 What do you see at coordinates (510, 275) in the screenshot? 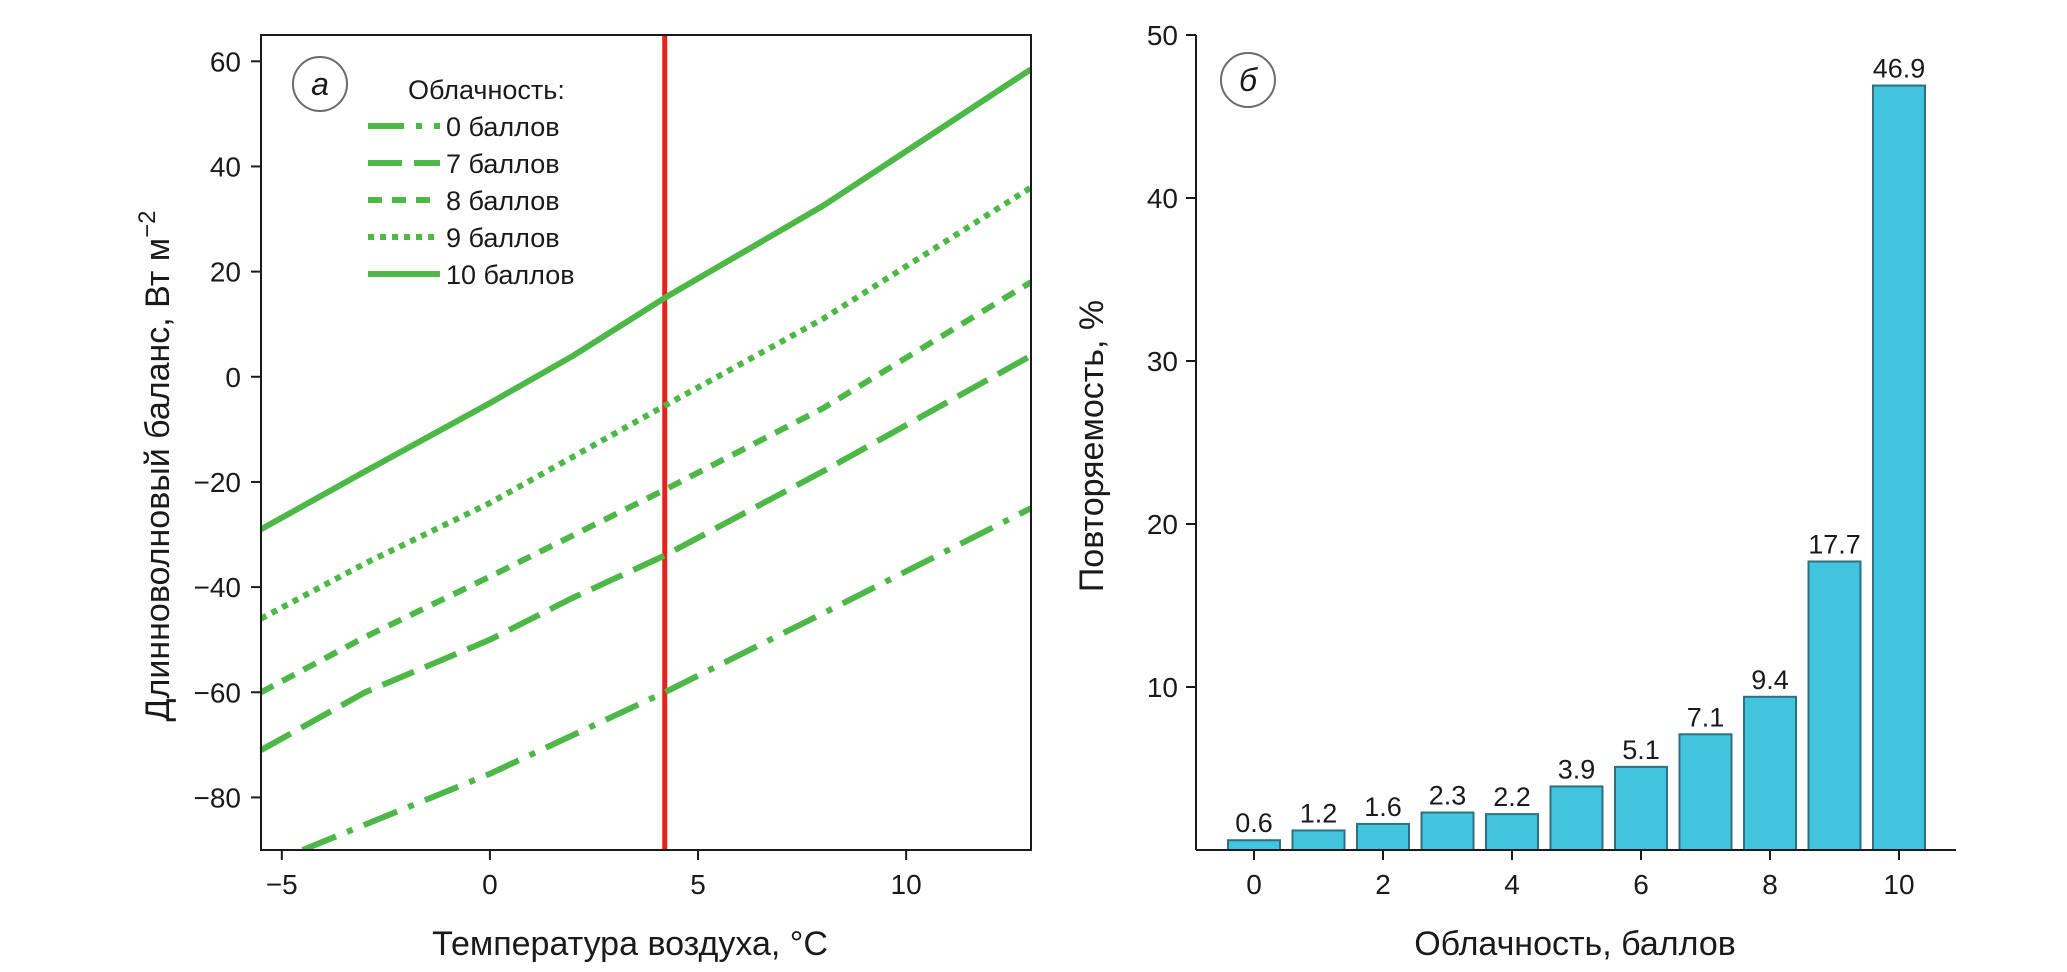
I see `legend-label-5: 10 баллов` at bounding box center [510, 275].